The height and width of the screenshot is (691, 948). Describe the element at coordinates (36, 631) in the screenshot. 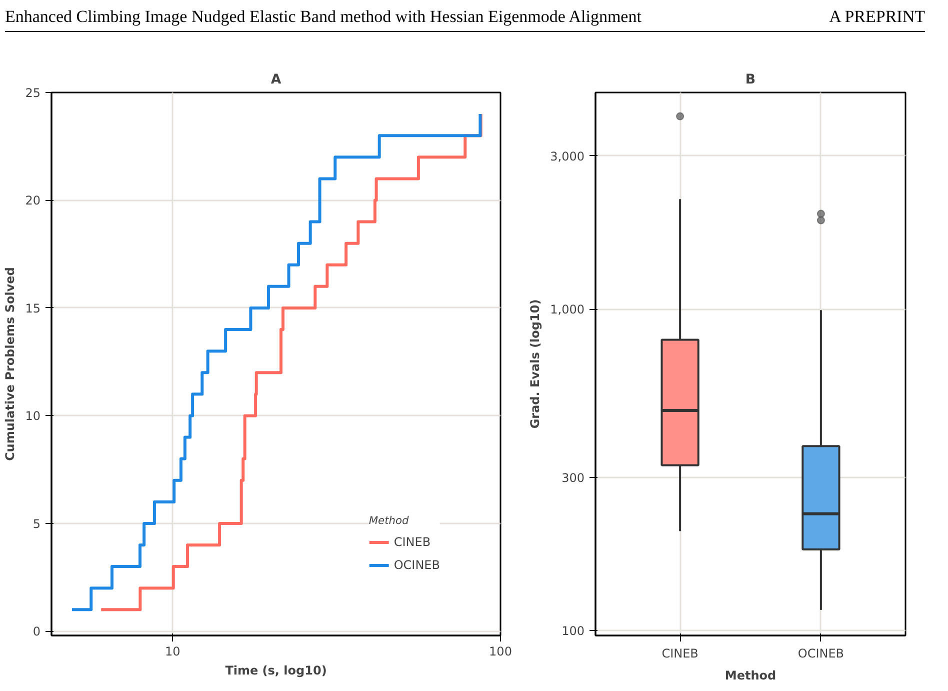

I see `y-tick-label: 0` at that location.